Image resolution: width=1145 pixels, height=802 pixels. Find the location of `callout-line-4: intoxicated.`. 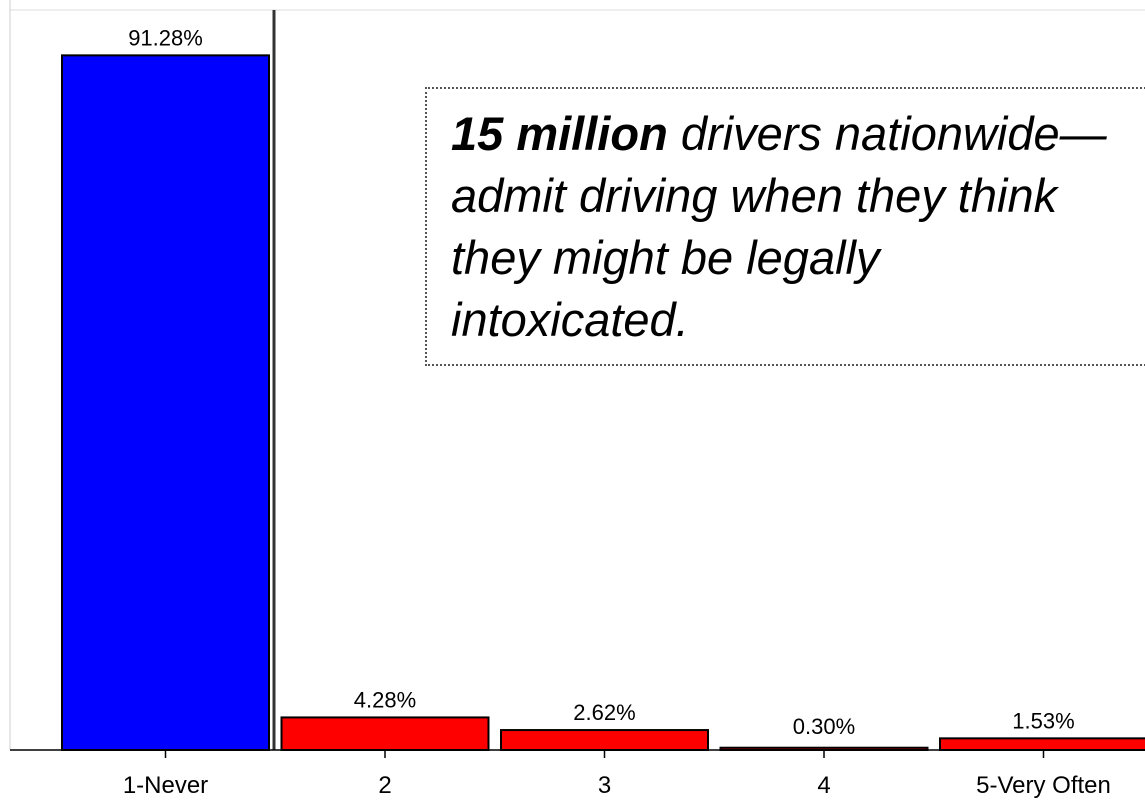

callout-line-4: intoxicated. is located at coordinates (570, 319).